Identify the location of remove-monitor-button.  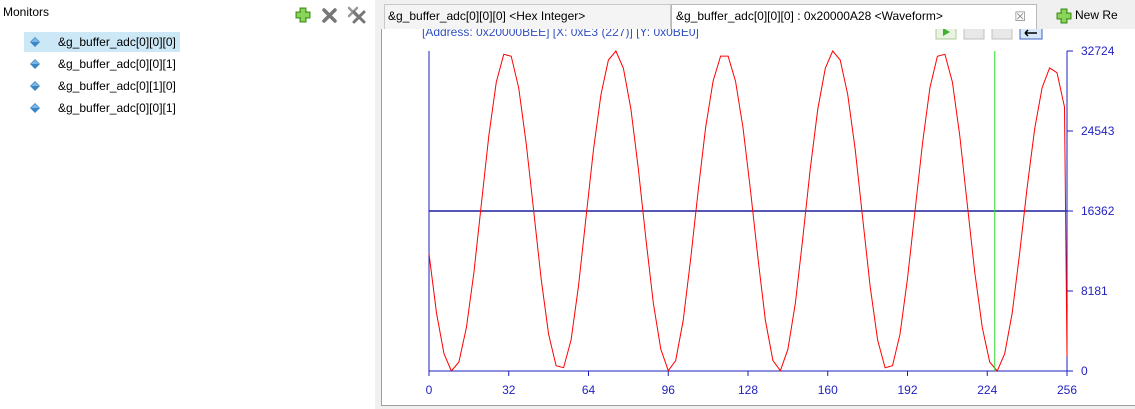
(330, 15).